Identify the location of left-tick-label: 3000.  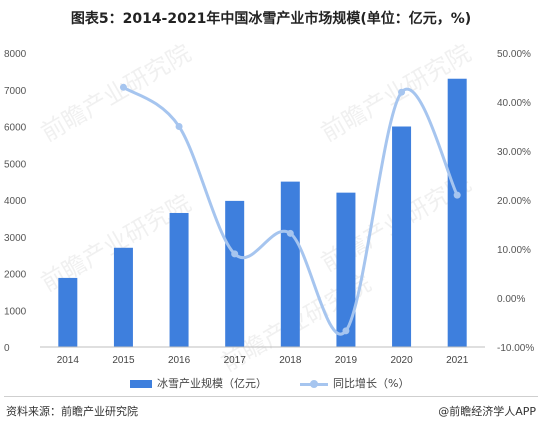
(15, 238).